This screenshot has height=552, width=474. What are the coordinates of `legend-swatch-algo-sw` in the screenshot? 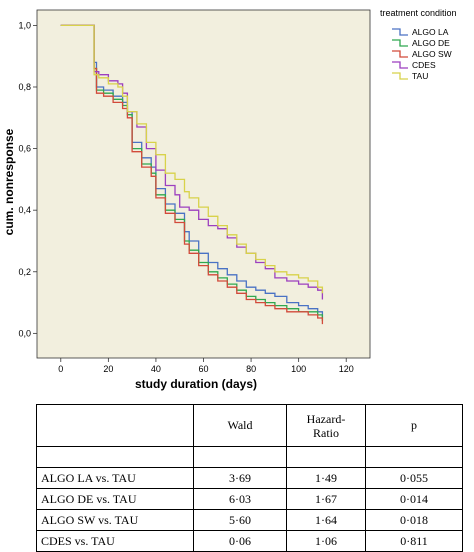 It's located at (400, 54).